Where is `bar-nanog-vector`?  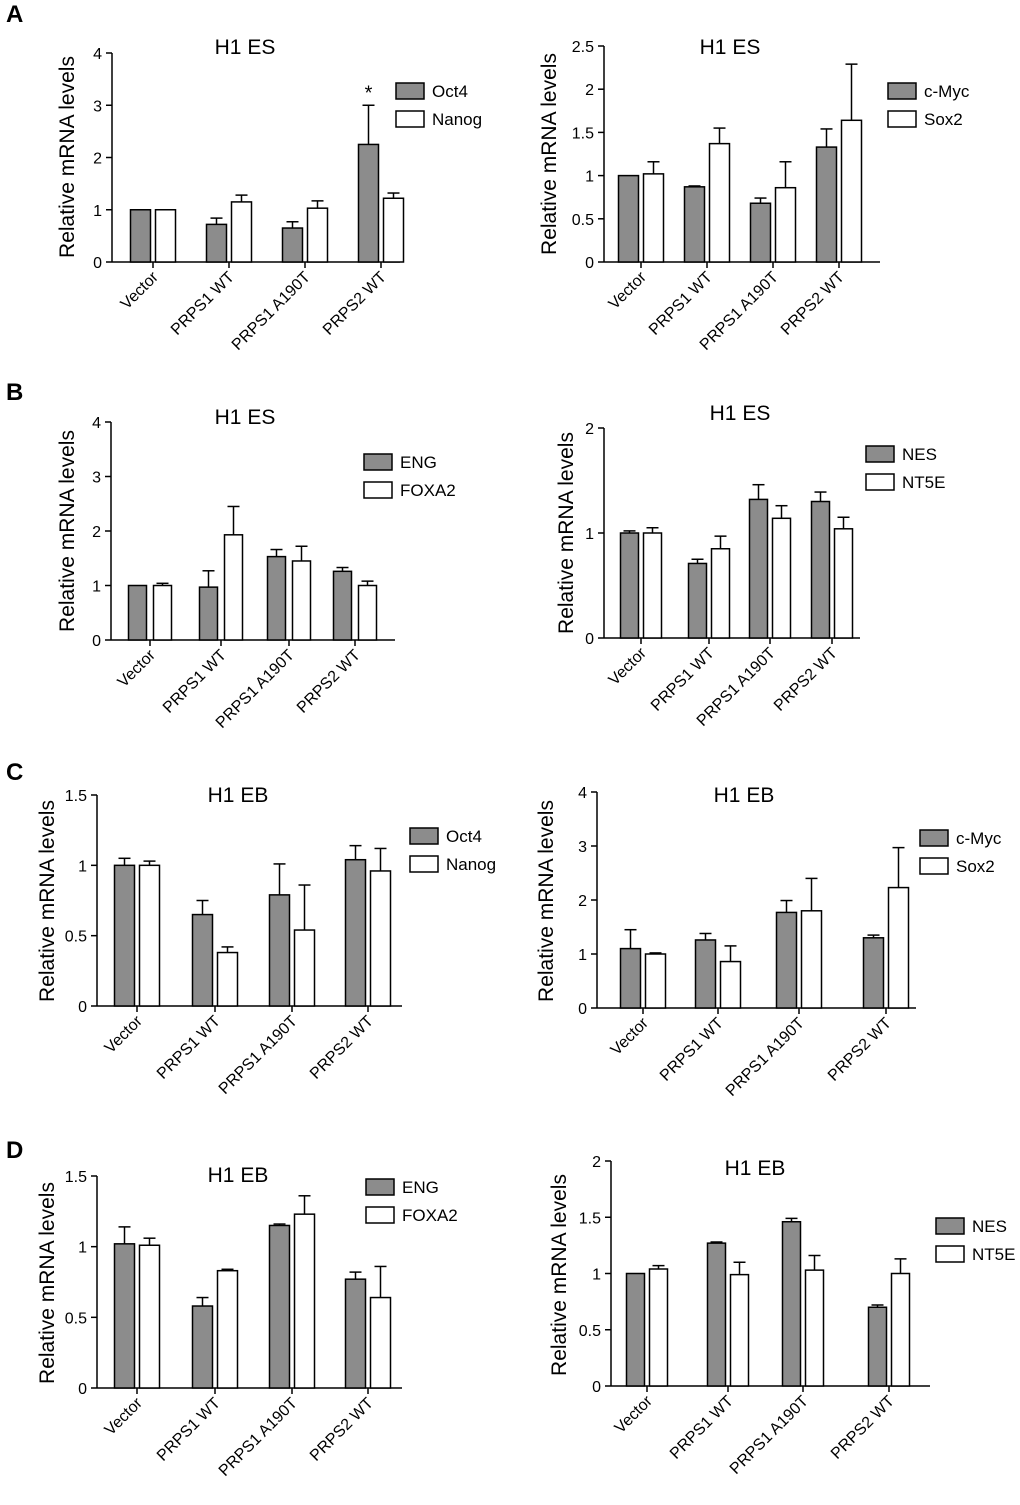 bar-nanog-vector is located at coordinates (165, 236).